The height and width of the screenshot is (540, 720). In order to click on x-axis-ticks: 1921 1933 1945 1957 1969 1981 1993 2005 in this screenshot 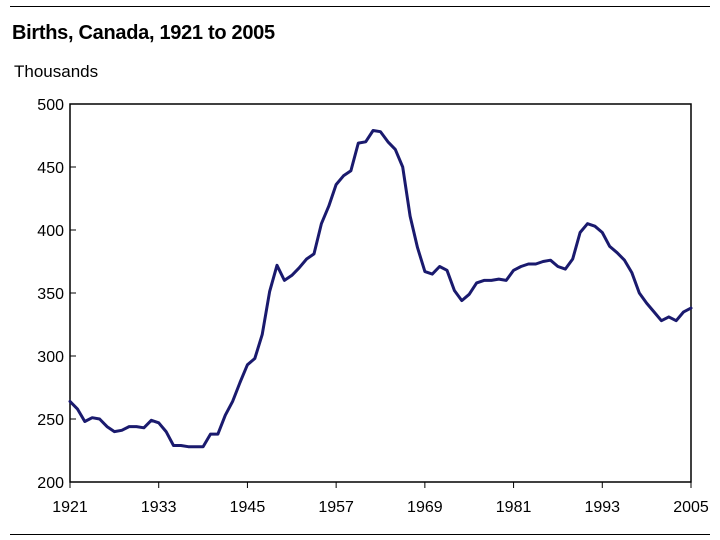, I will do `click(380, 499)`.